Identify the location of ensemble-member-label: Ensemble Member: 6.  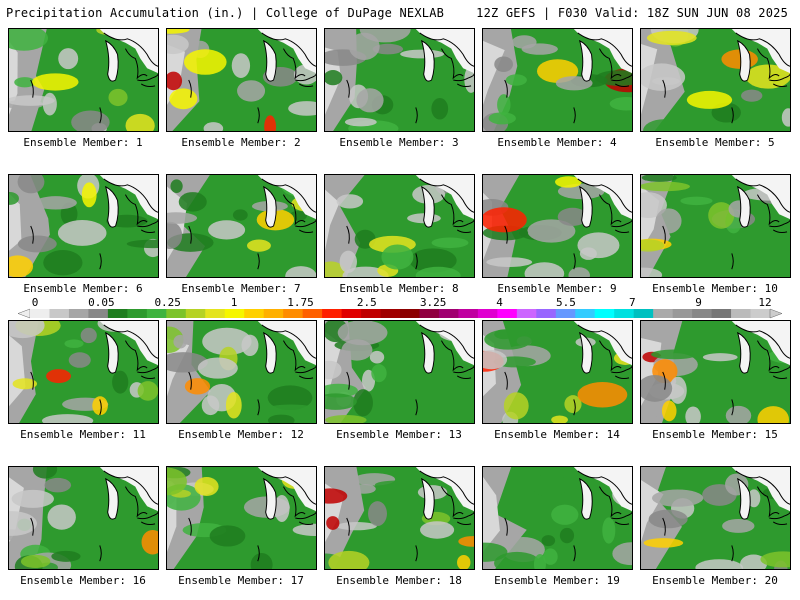
(83, 288).